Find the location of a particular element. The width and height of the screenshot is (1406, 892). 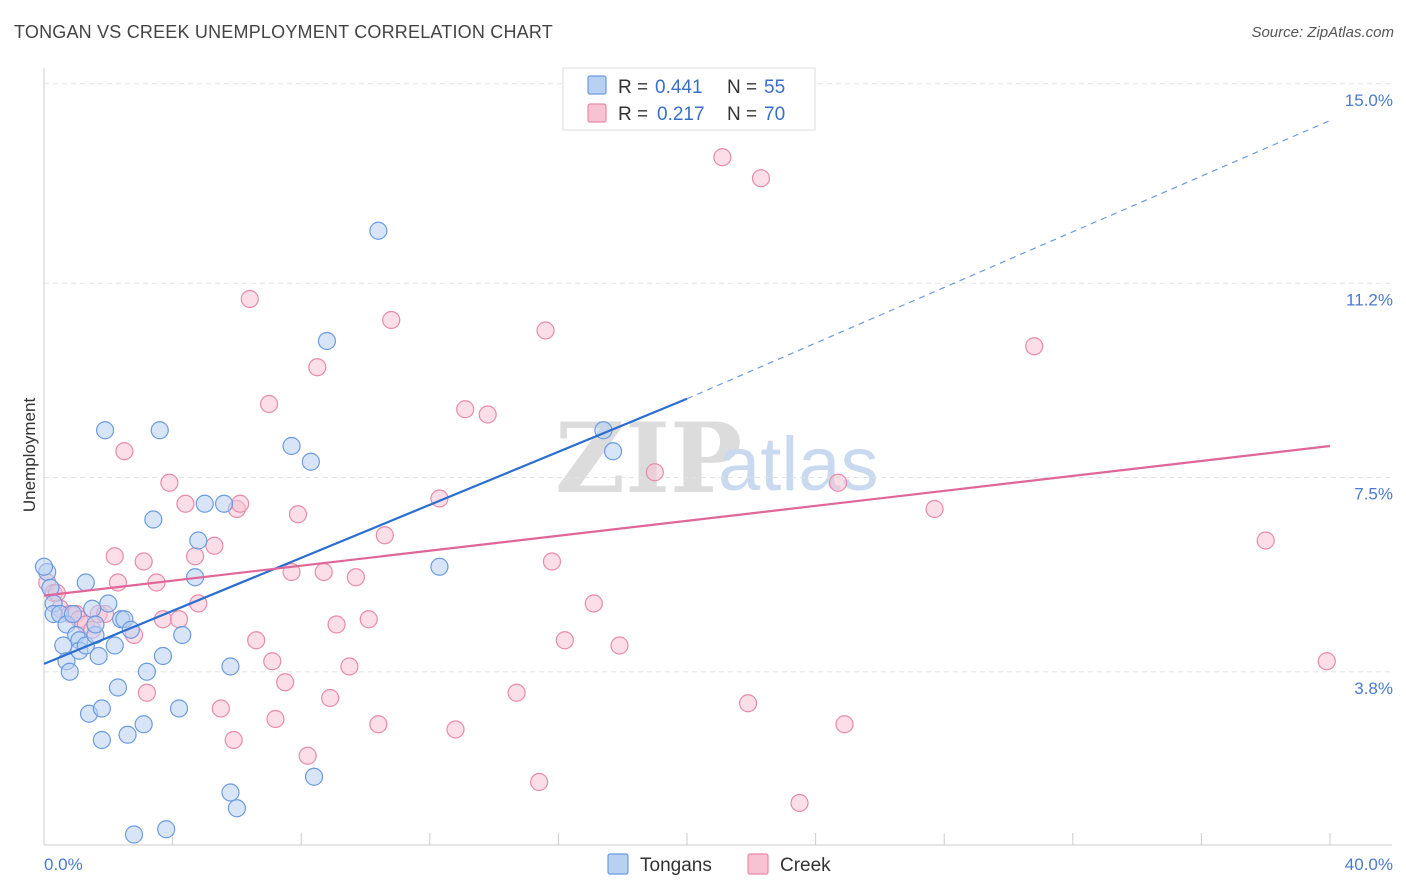

watermark-zip: ZIP is located at coordinates (648, 458).